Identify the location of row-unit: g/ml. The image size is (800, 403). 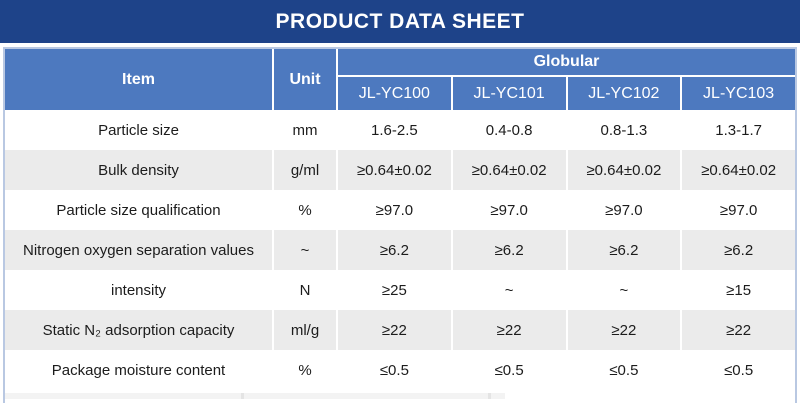
(306, 170).